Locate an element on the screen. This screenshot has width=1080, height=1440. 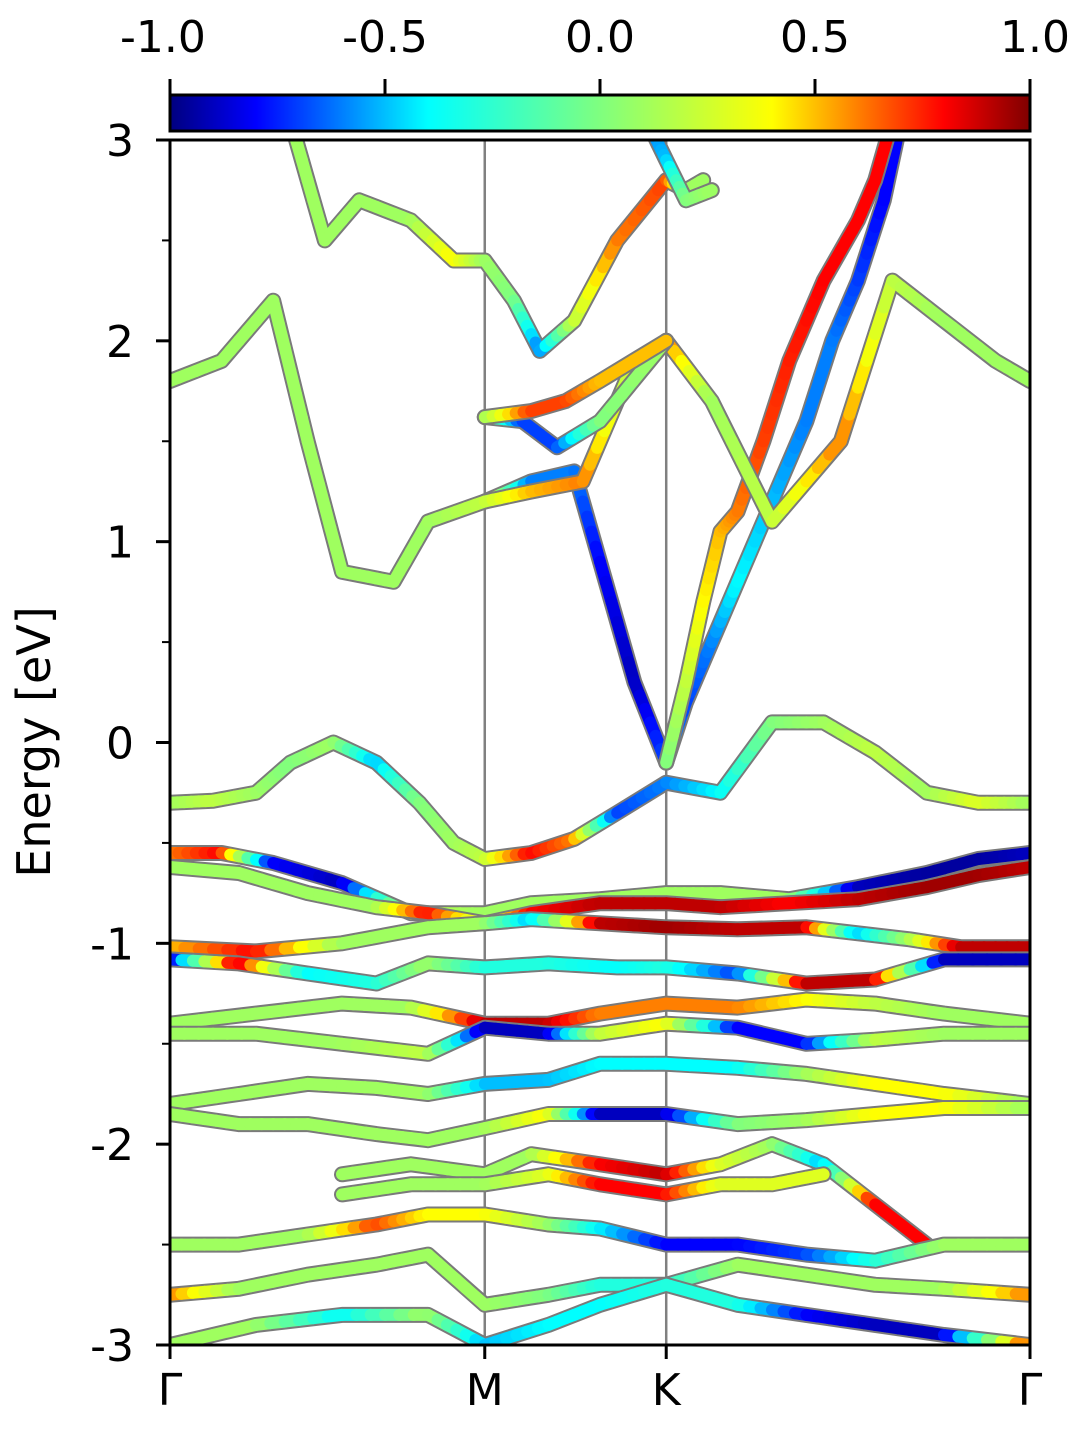
y-tick-label: 3 is located at coordinates (120, 141).